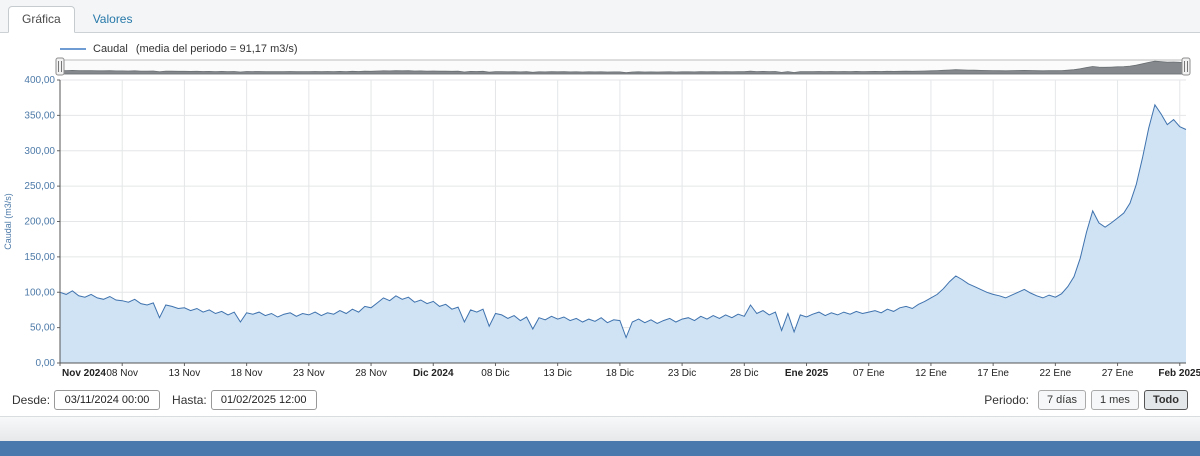 The image size is (1200, 456). I want to click on x-tick-label: 23 Dic, so click(682, 373).